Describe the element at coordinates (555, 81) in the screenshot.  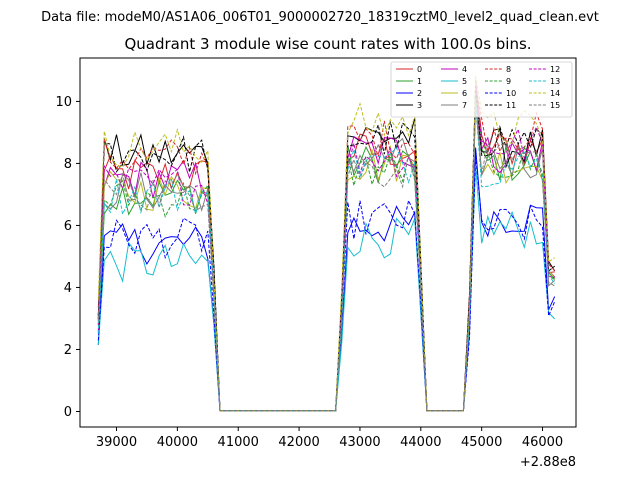
I see `legend-label-13: 13` at that location.